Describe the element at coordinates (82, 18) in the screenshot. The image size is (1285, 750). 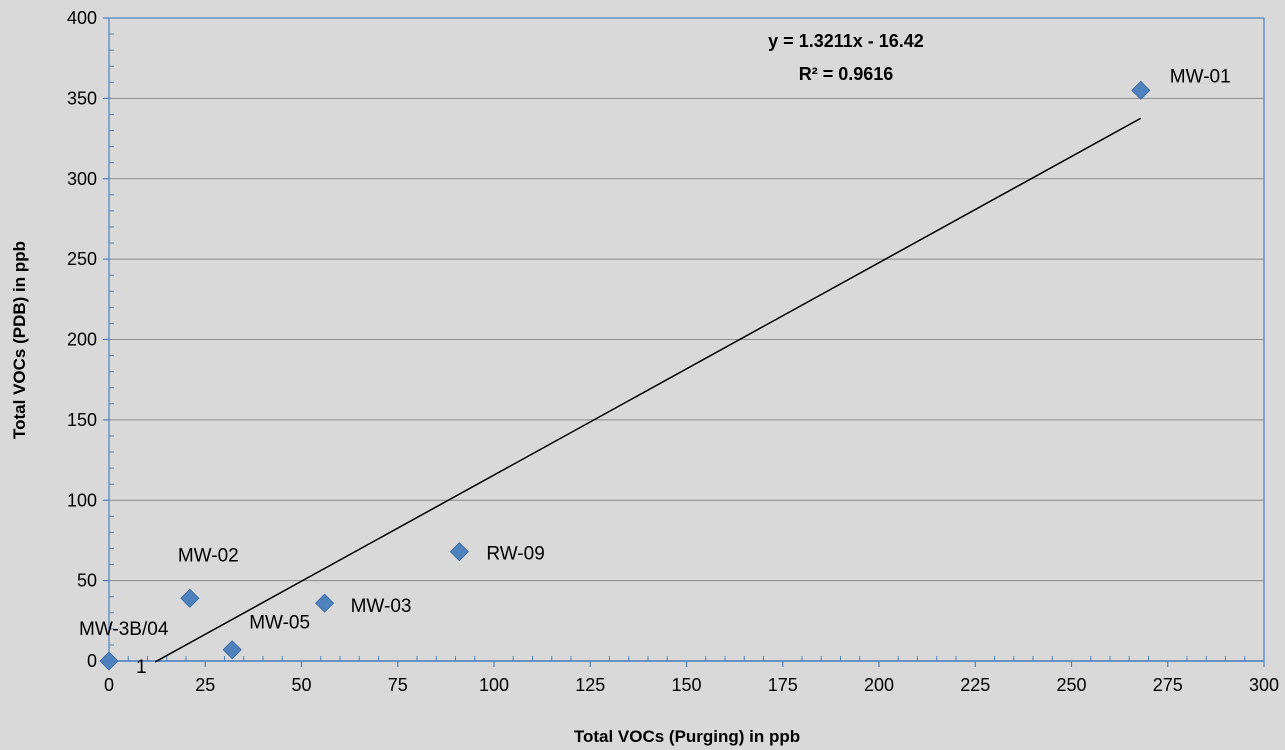
I see `y-tick-label: 400` at that location.